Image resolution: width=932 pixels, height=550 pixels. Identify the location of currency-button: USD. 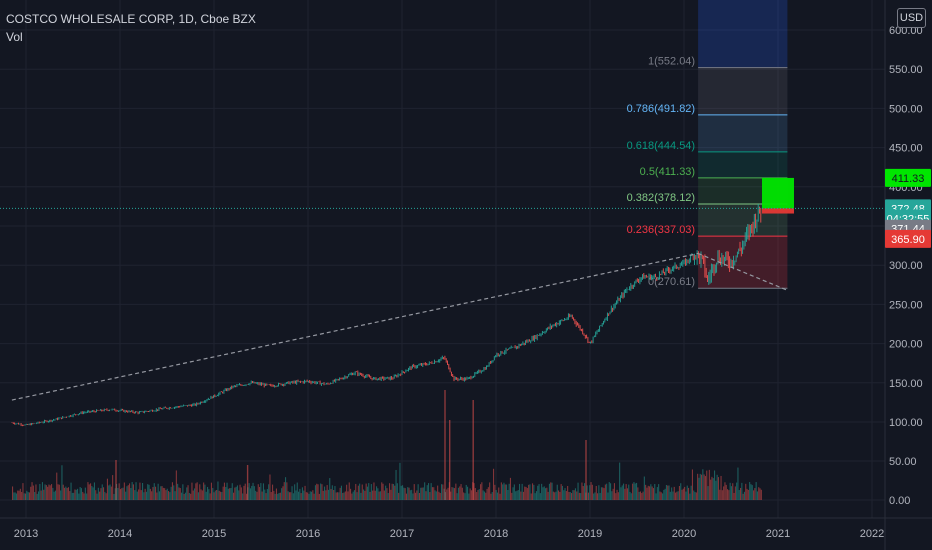
(911, 18).